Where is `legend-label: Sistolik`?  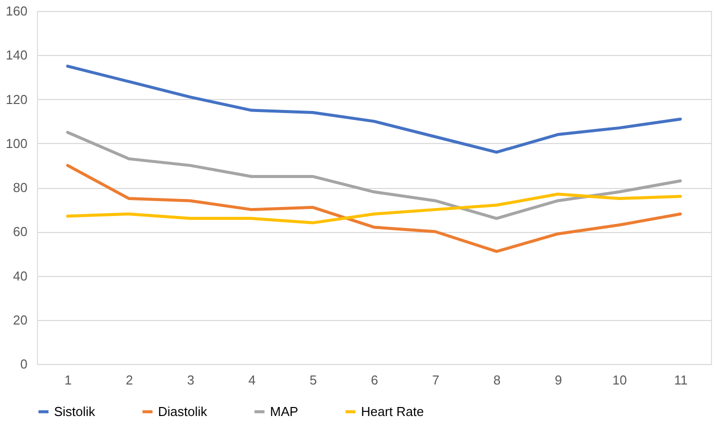 legend-label: Sistolik is located at coordinates (75, 411).